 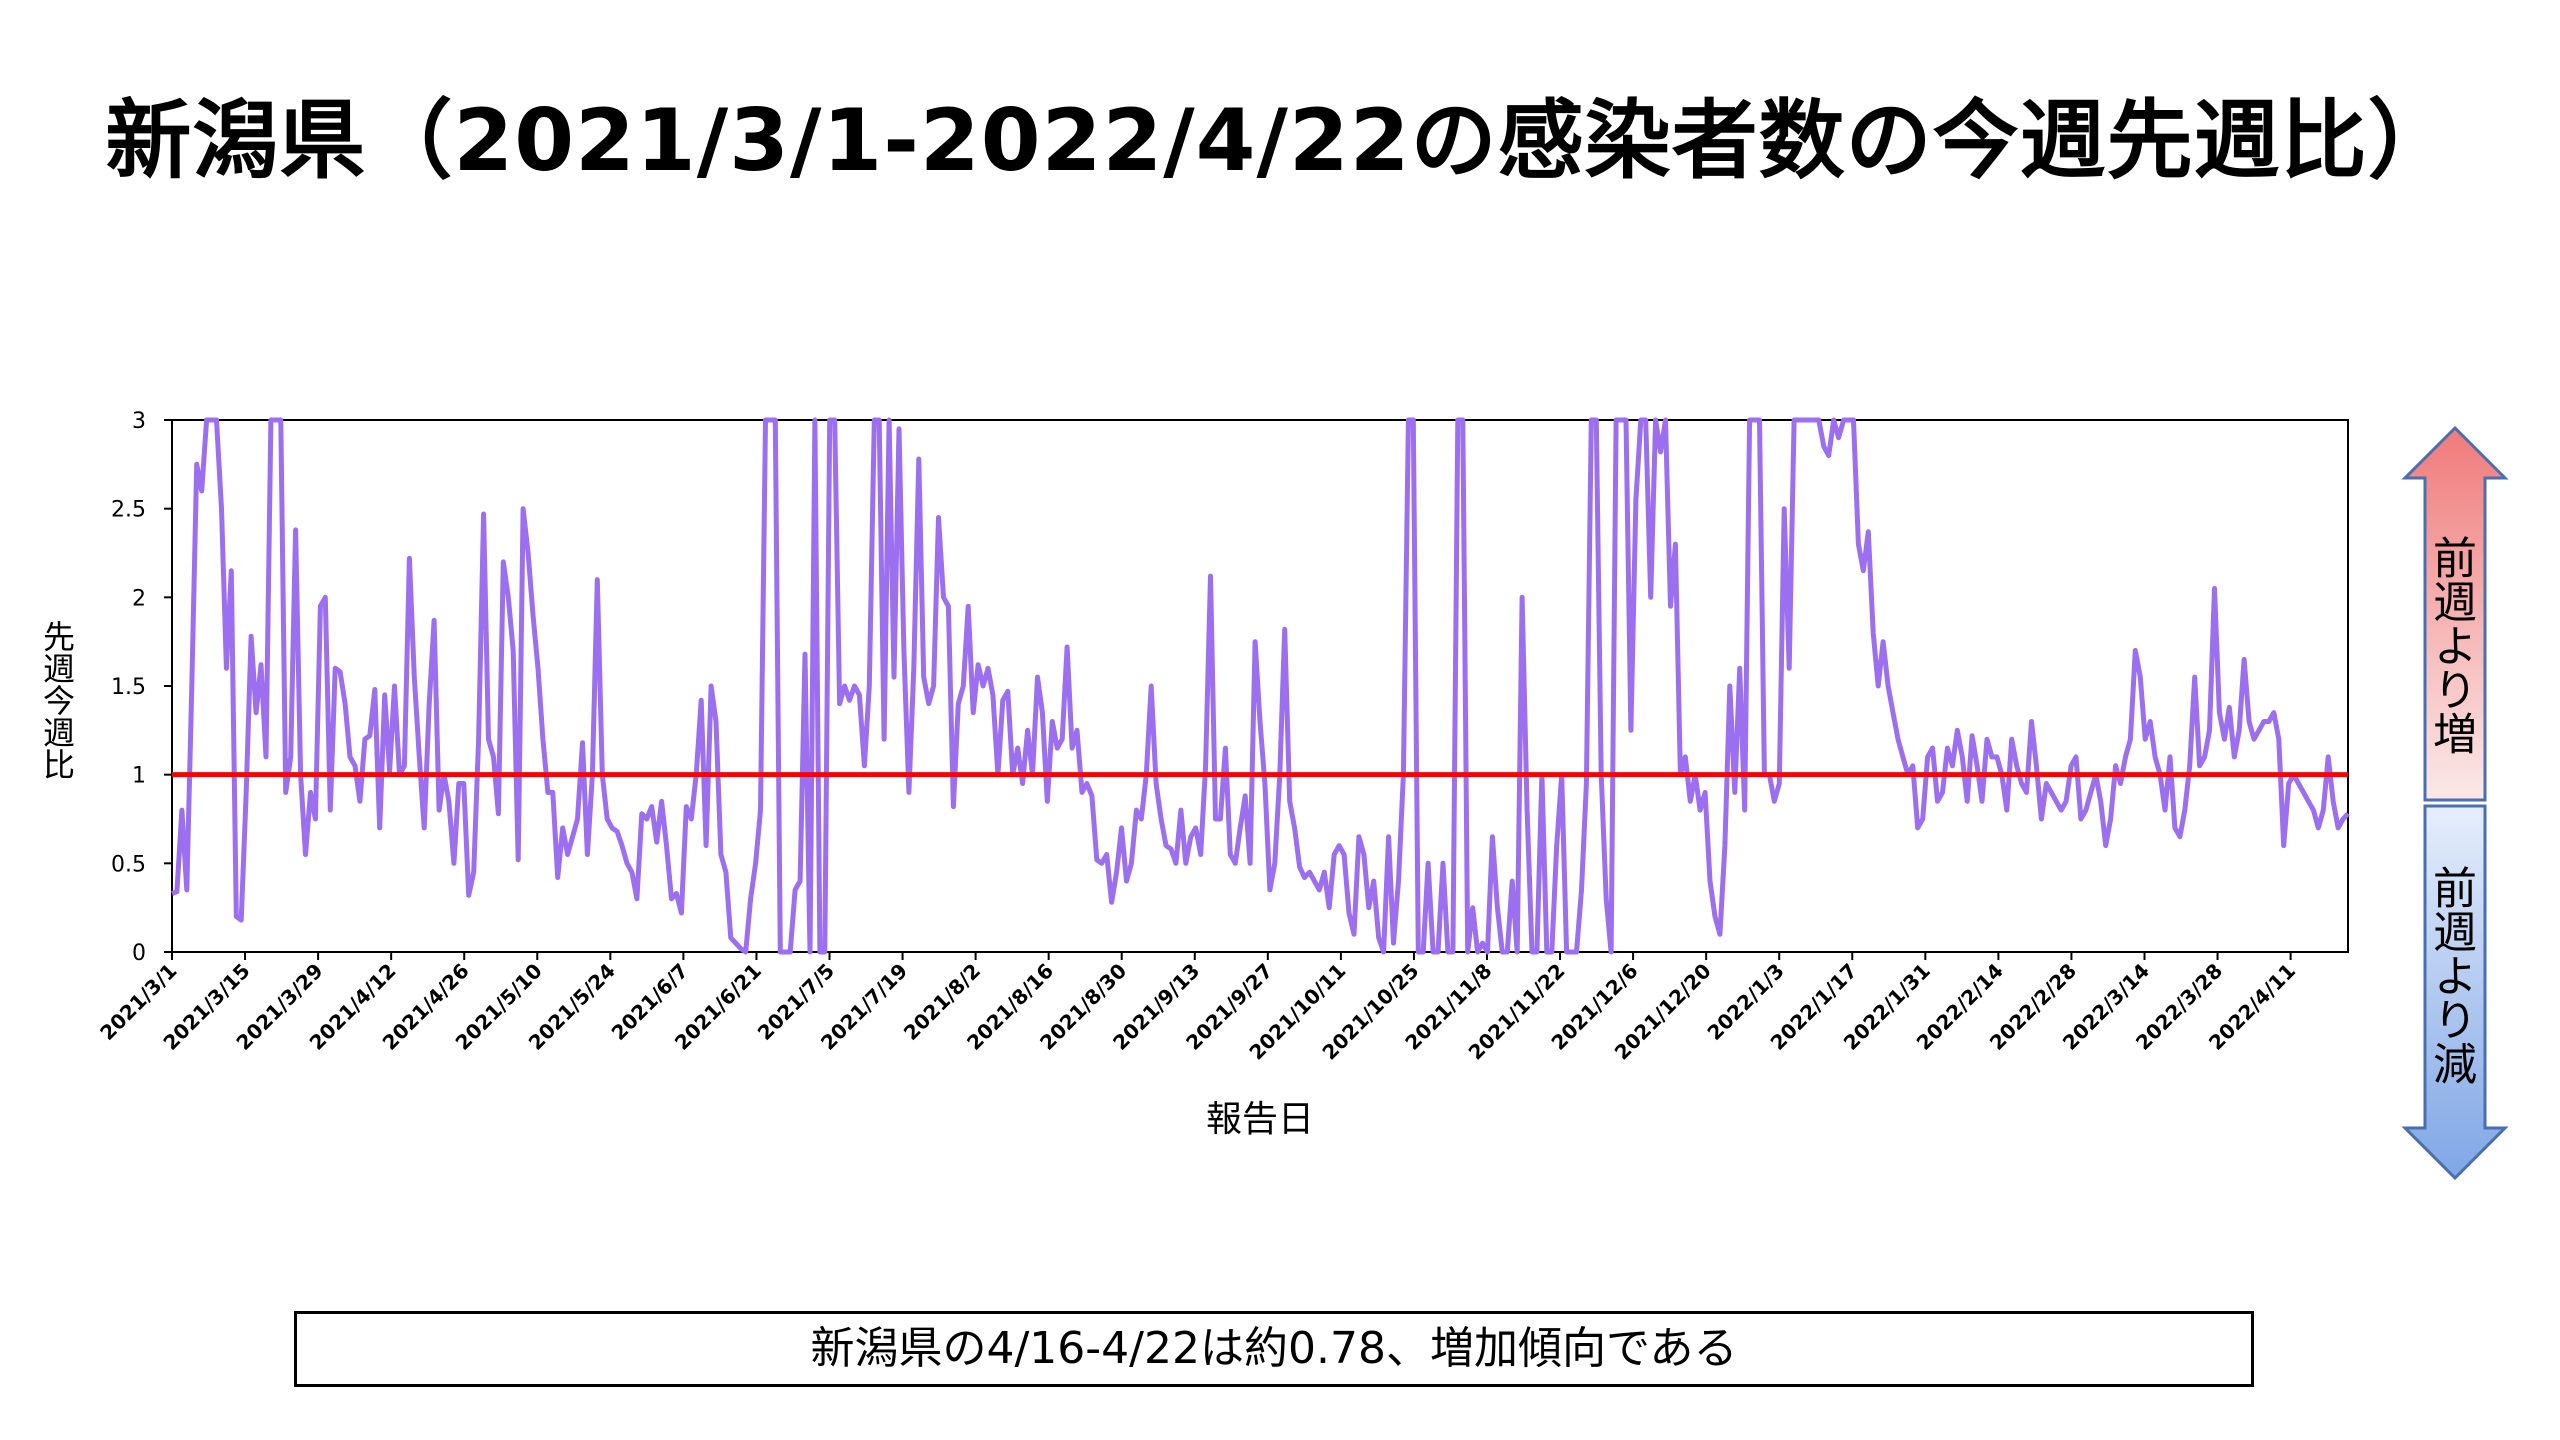 I want to click on y-axis: 0 0.5 1 1.5 2 2.5 3, so click(x=141, y=687).